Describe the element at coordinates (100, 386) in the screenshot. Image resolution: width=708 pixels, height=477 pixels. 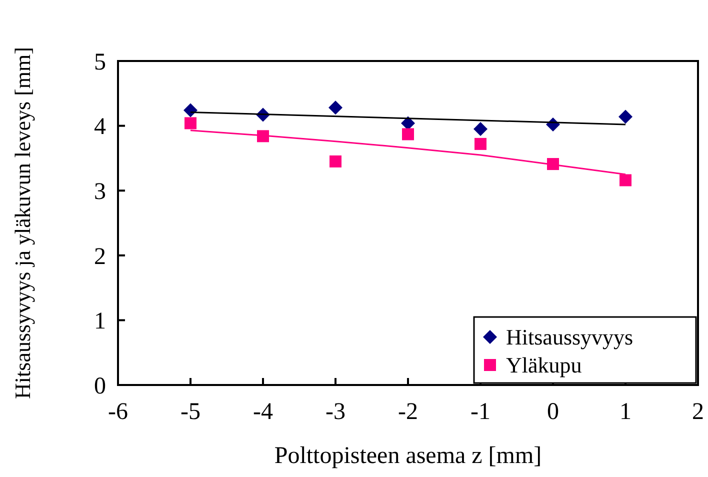
I see `y-tick-label: 0` at that location.